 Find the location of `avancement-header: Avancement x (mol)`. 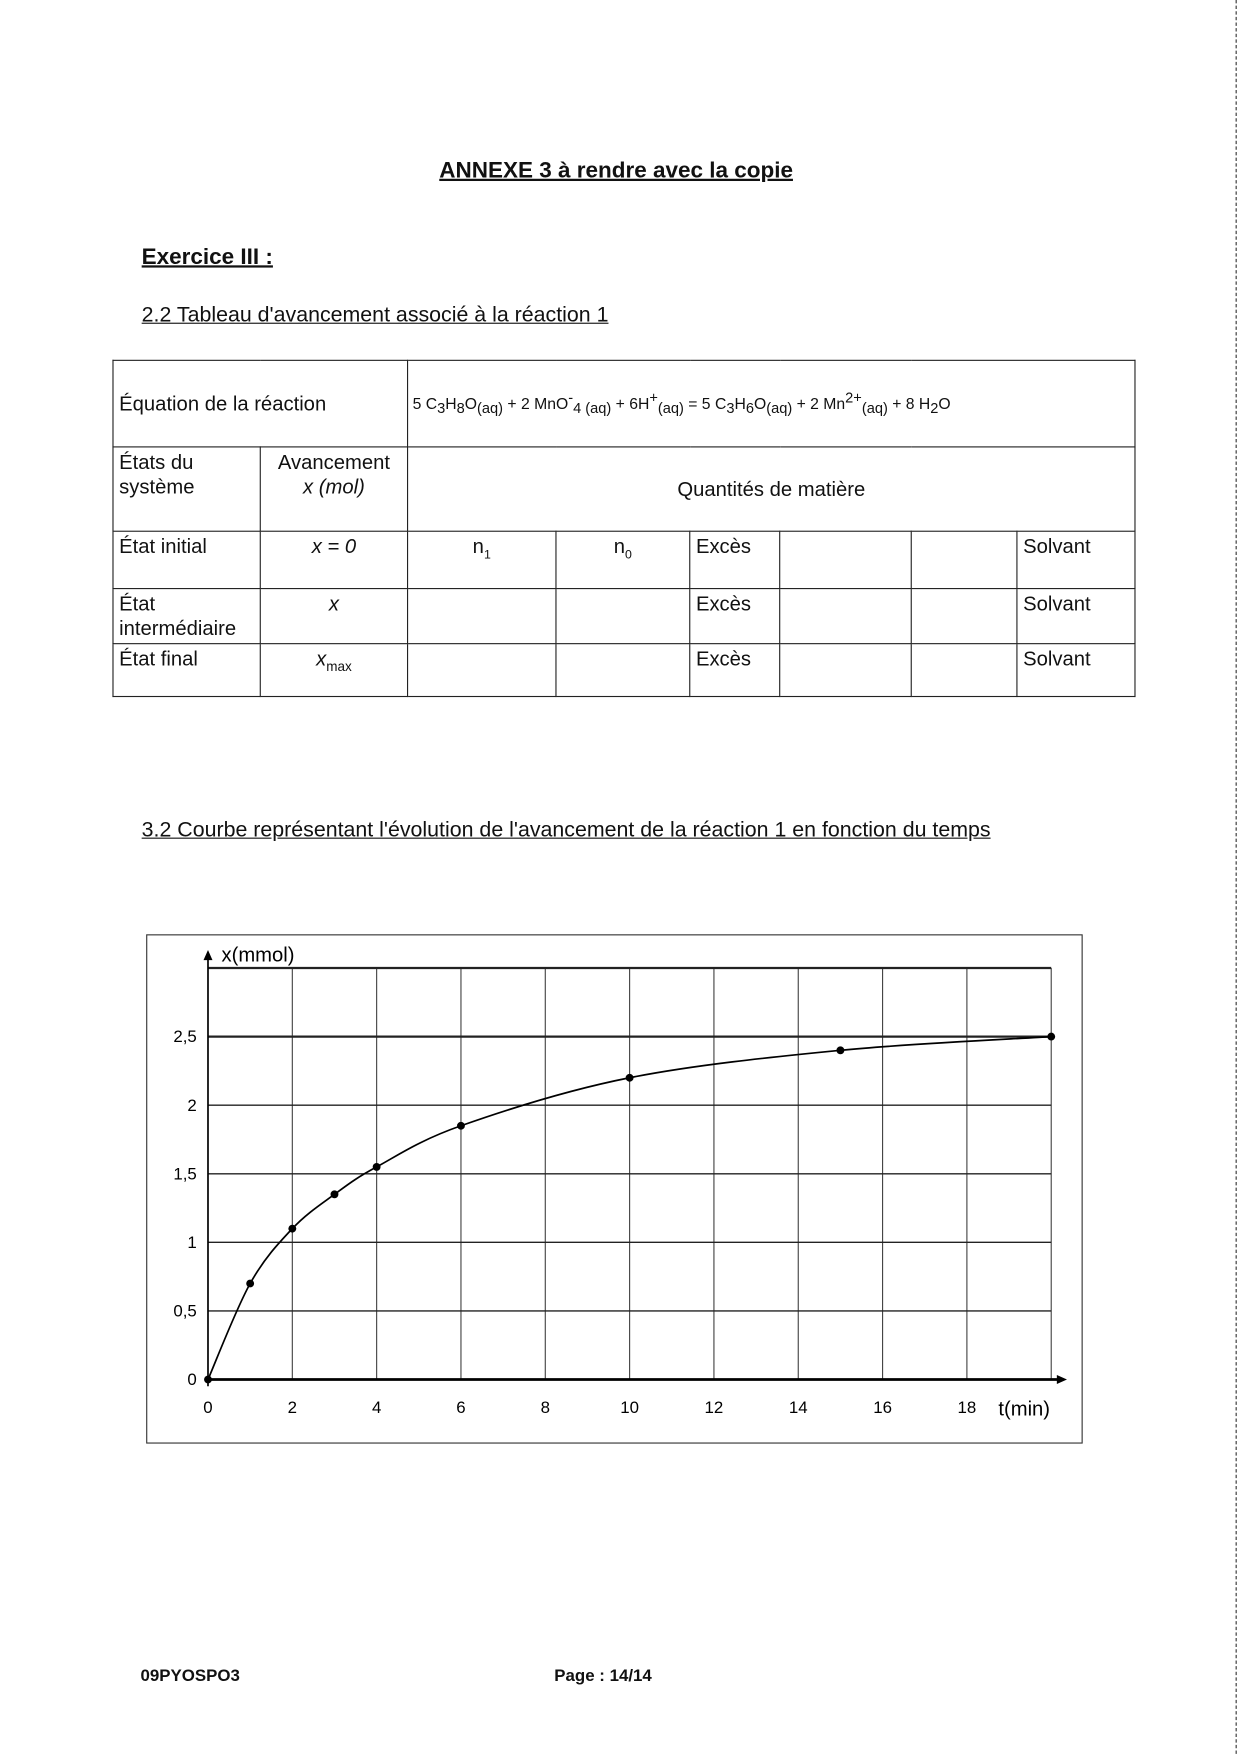

avancement-header: Avancement x (mol) is located at coordinates (334, 489).